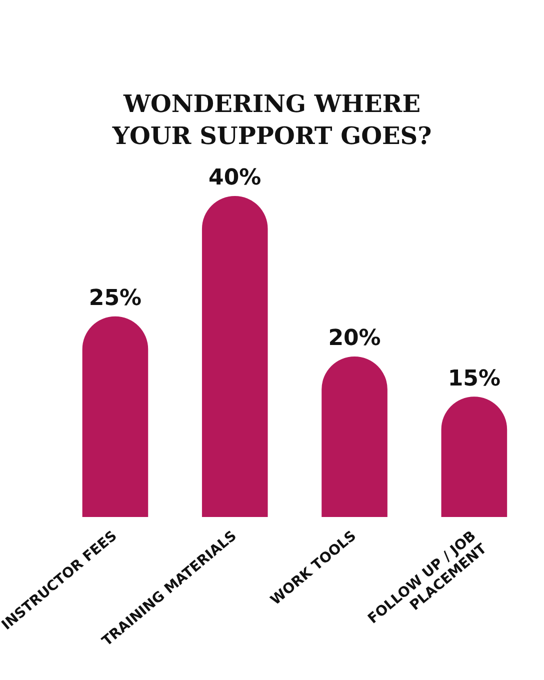 This screenshot has height=680, width=544. What do you see at coordinates (235, 178) in the screenshot?
I see `data-label: 40%` at bounding box center [235, 178].